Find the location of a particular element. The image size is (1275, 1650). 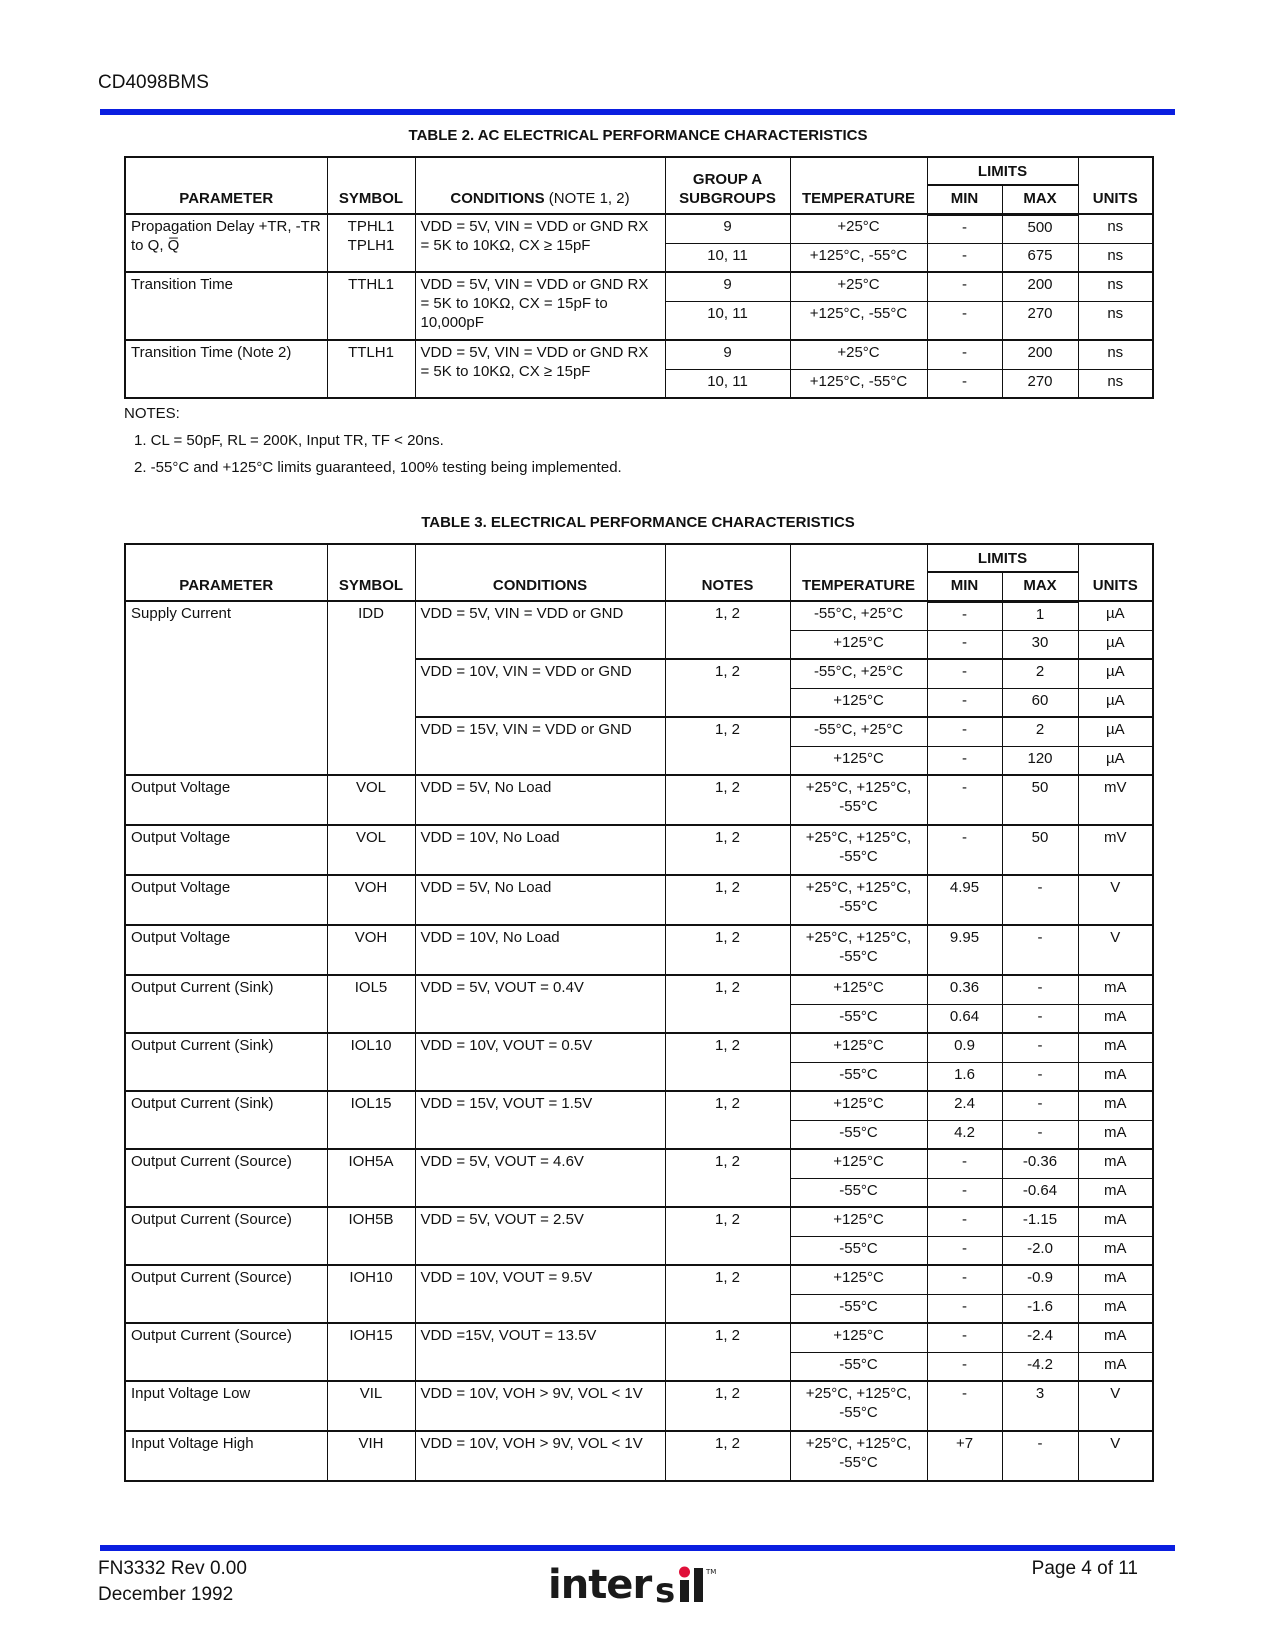

table-row: -55°C - -4.2 mA is located at coordinates (639, 1366).